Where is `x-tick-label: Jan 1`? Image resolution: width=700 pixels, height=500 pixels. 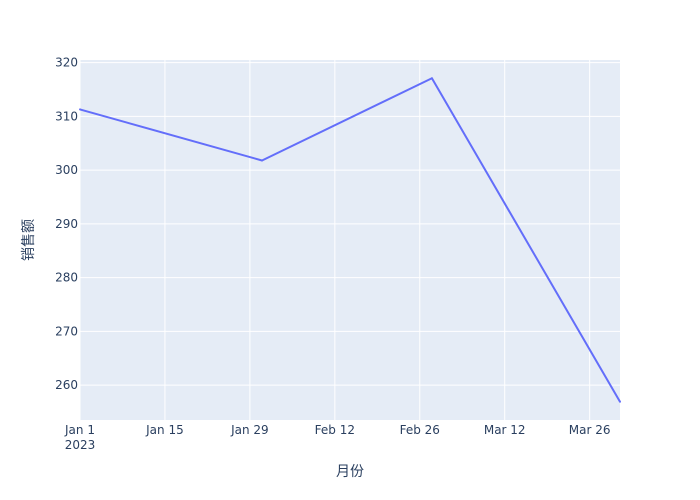
x-tick-label: Jan 1 is located at coordinates (79, 430).